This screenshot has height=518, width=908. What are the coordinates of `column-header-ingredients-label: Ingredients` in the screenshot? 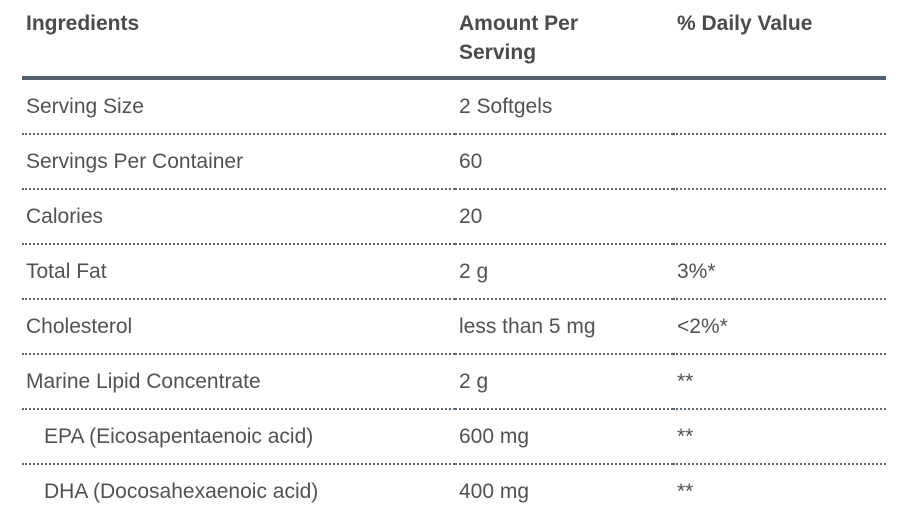 It's located at (83, 23).